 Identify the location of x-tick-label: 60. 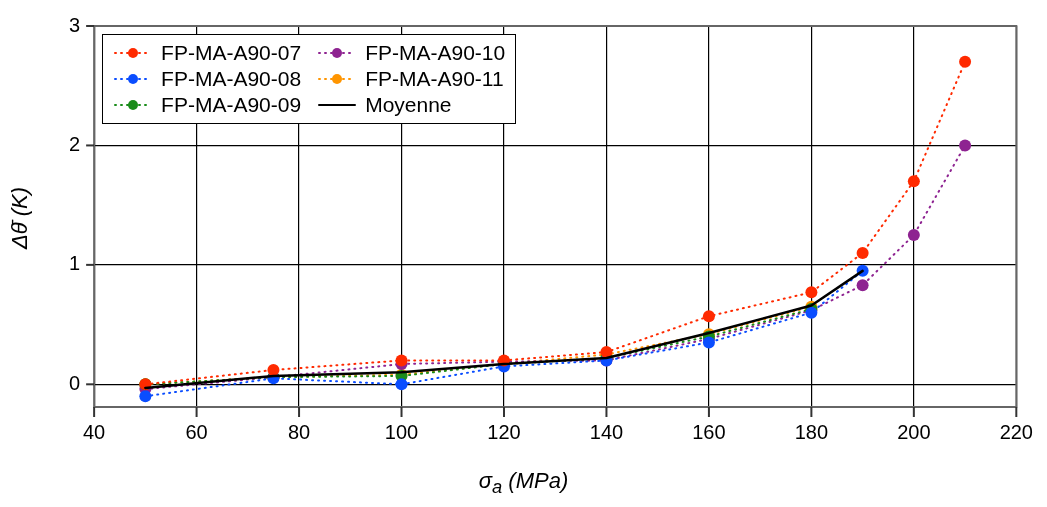
(196, 431).